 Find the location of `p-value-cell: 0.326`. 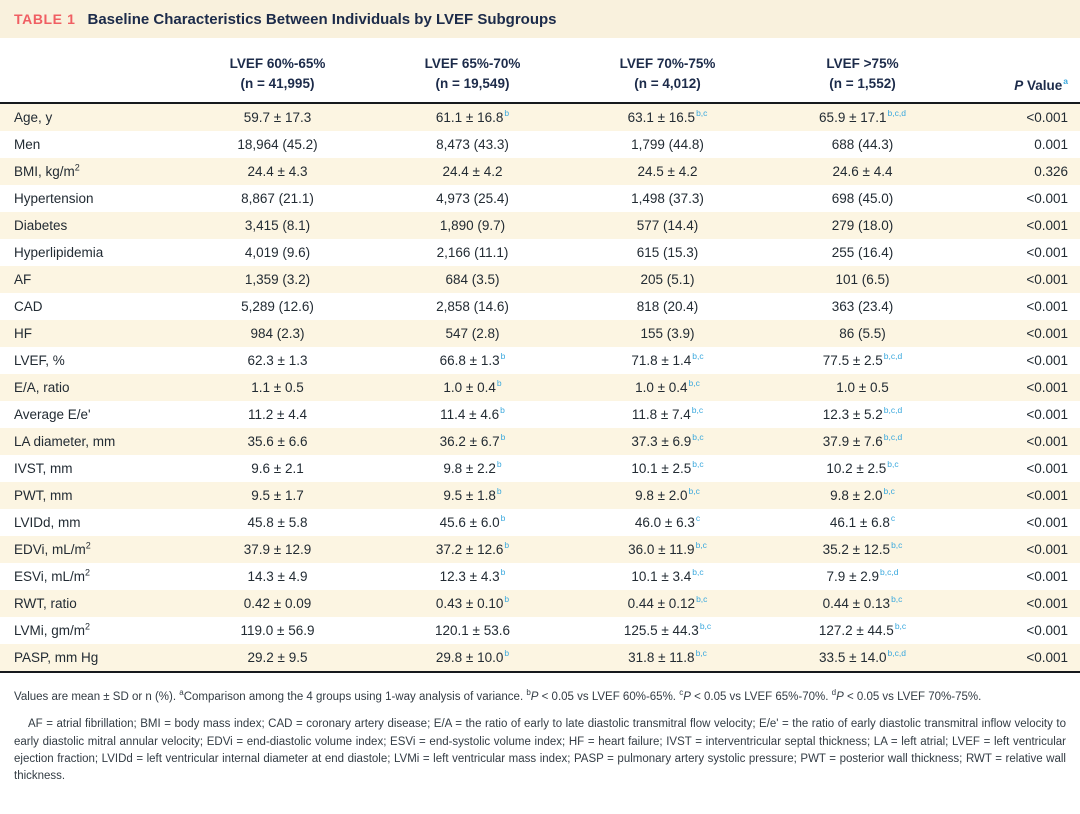

p-value-cell: 0.326 is located at coordinates (1051, 172).